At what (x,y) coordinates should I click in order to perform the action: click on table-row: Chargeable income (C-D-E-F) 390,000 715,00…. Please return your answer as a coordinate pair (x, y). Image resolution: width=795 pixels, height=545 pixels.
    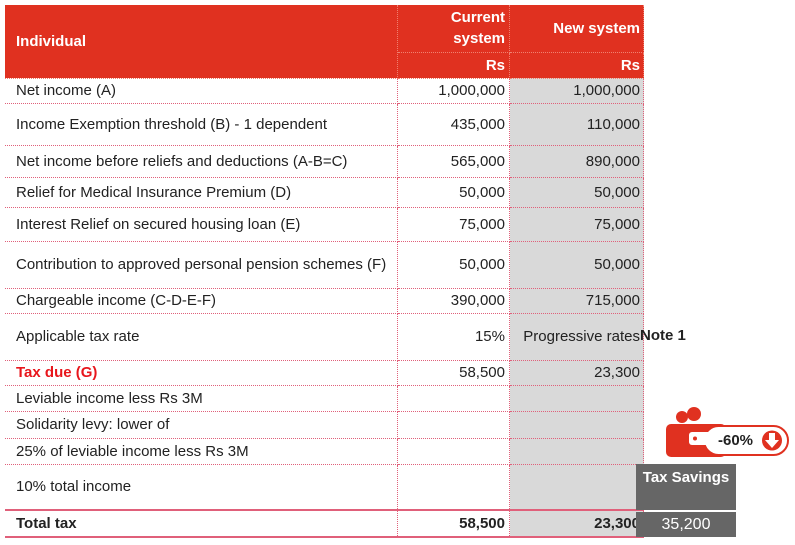
    Looking at the image, I should click on (324, 301).